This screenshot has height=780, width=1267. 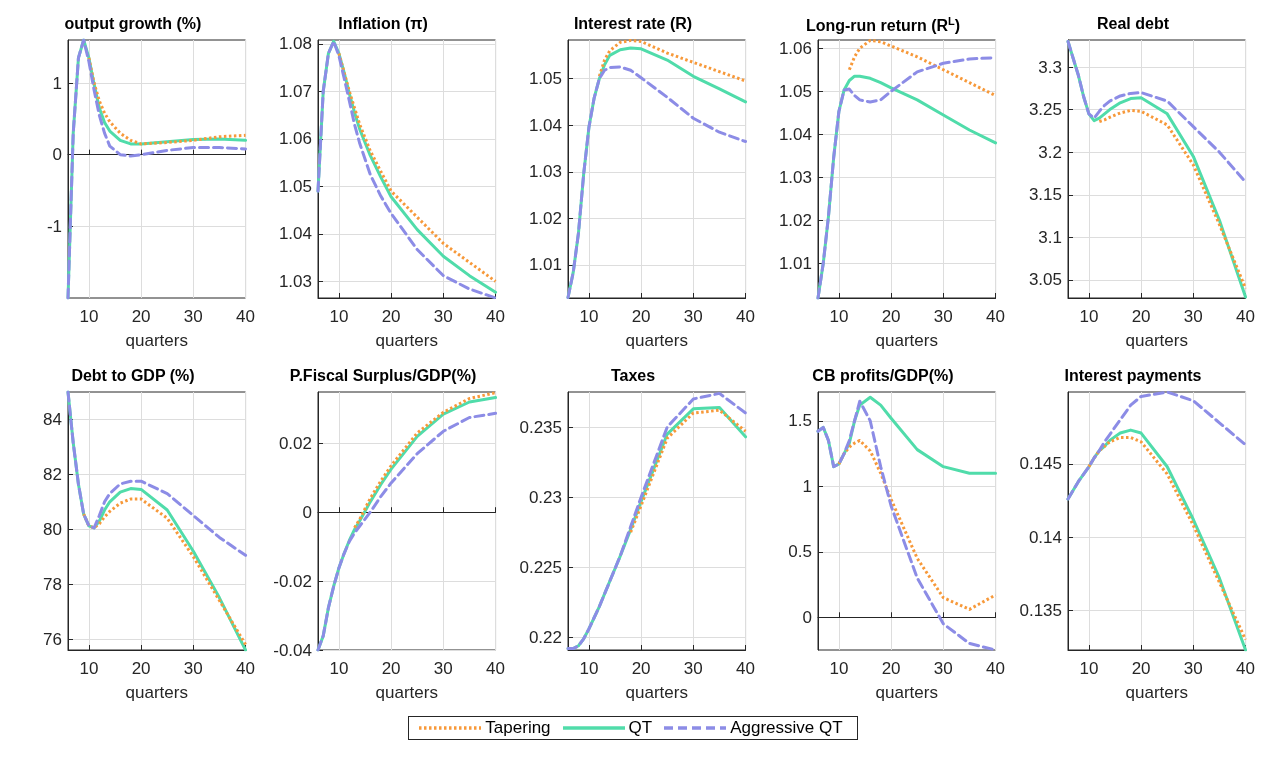 I want to click on chart-title: Interest payments, so click(x=1133, y=375).